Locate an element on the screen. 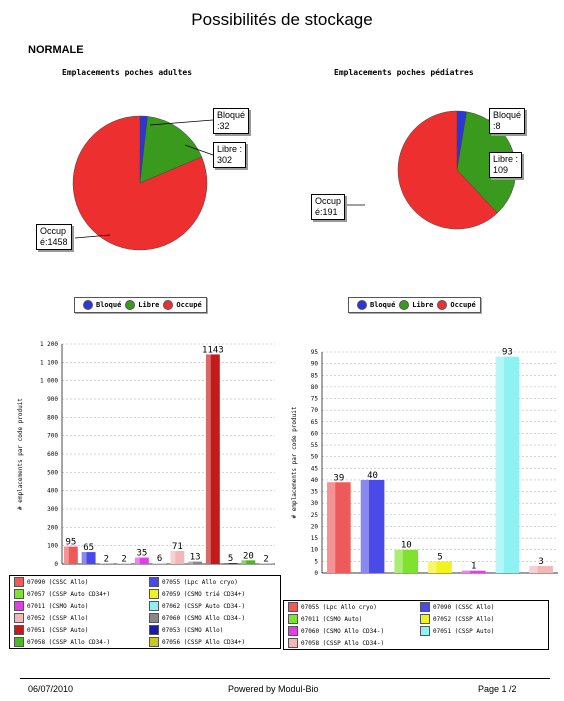  footer-powered-by: Powered by Modul-Bio is located at coordinates (273, 689).